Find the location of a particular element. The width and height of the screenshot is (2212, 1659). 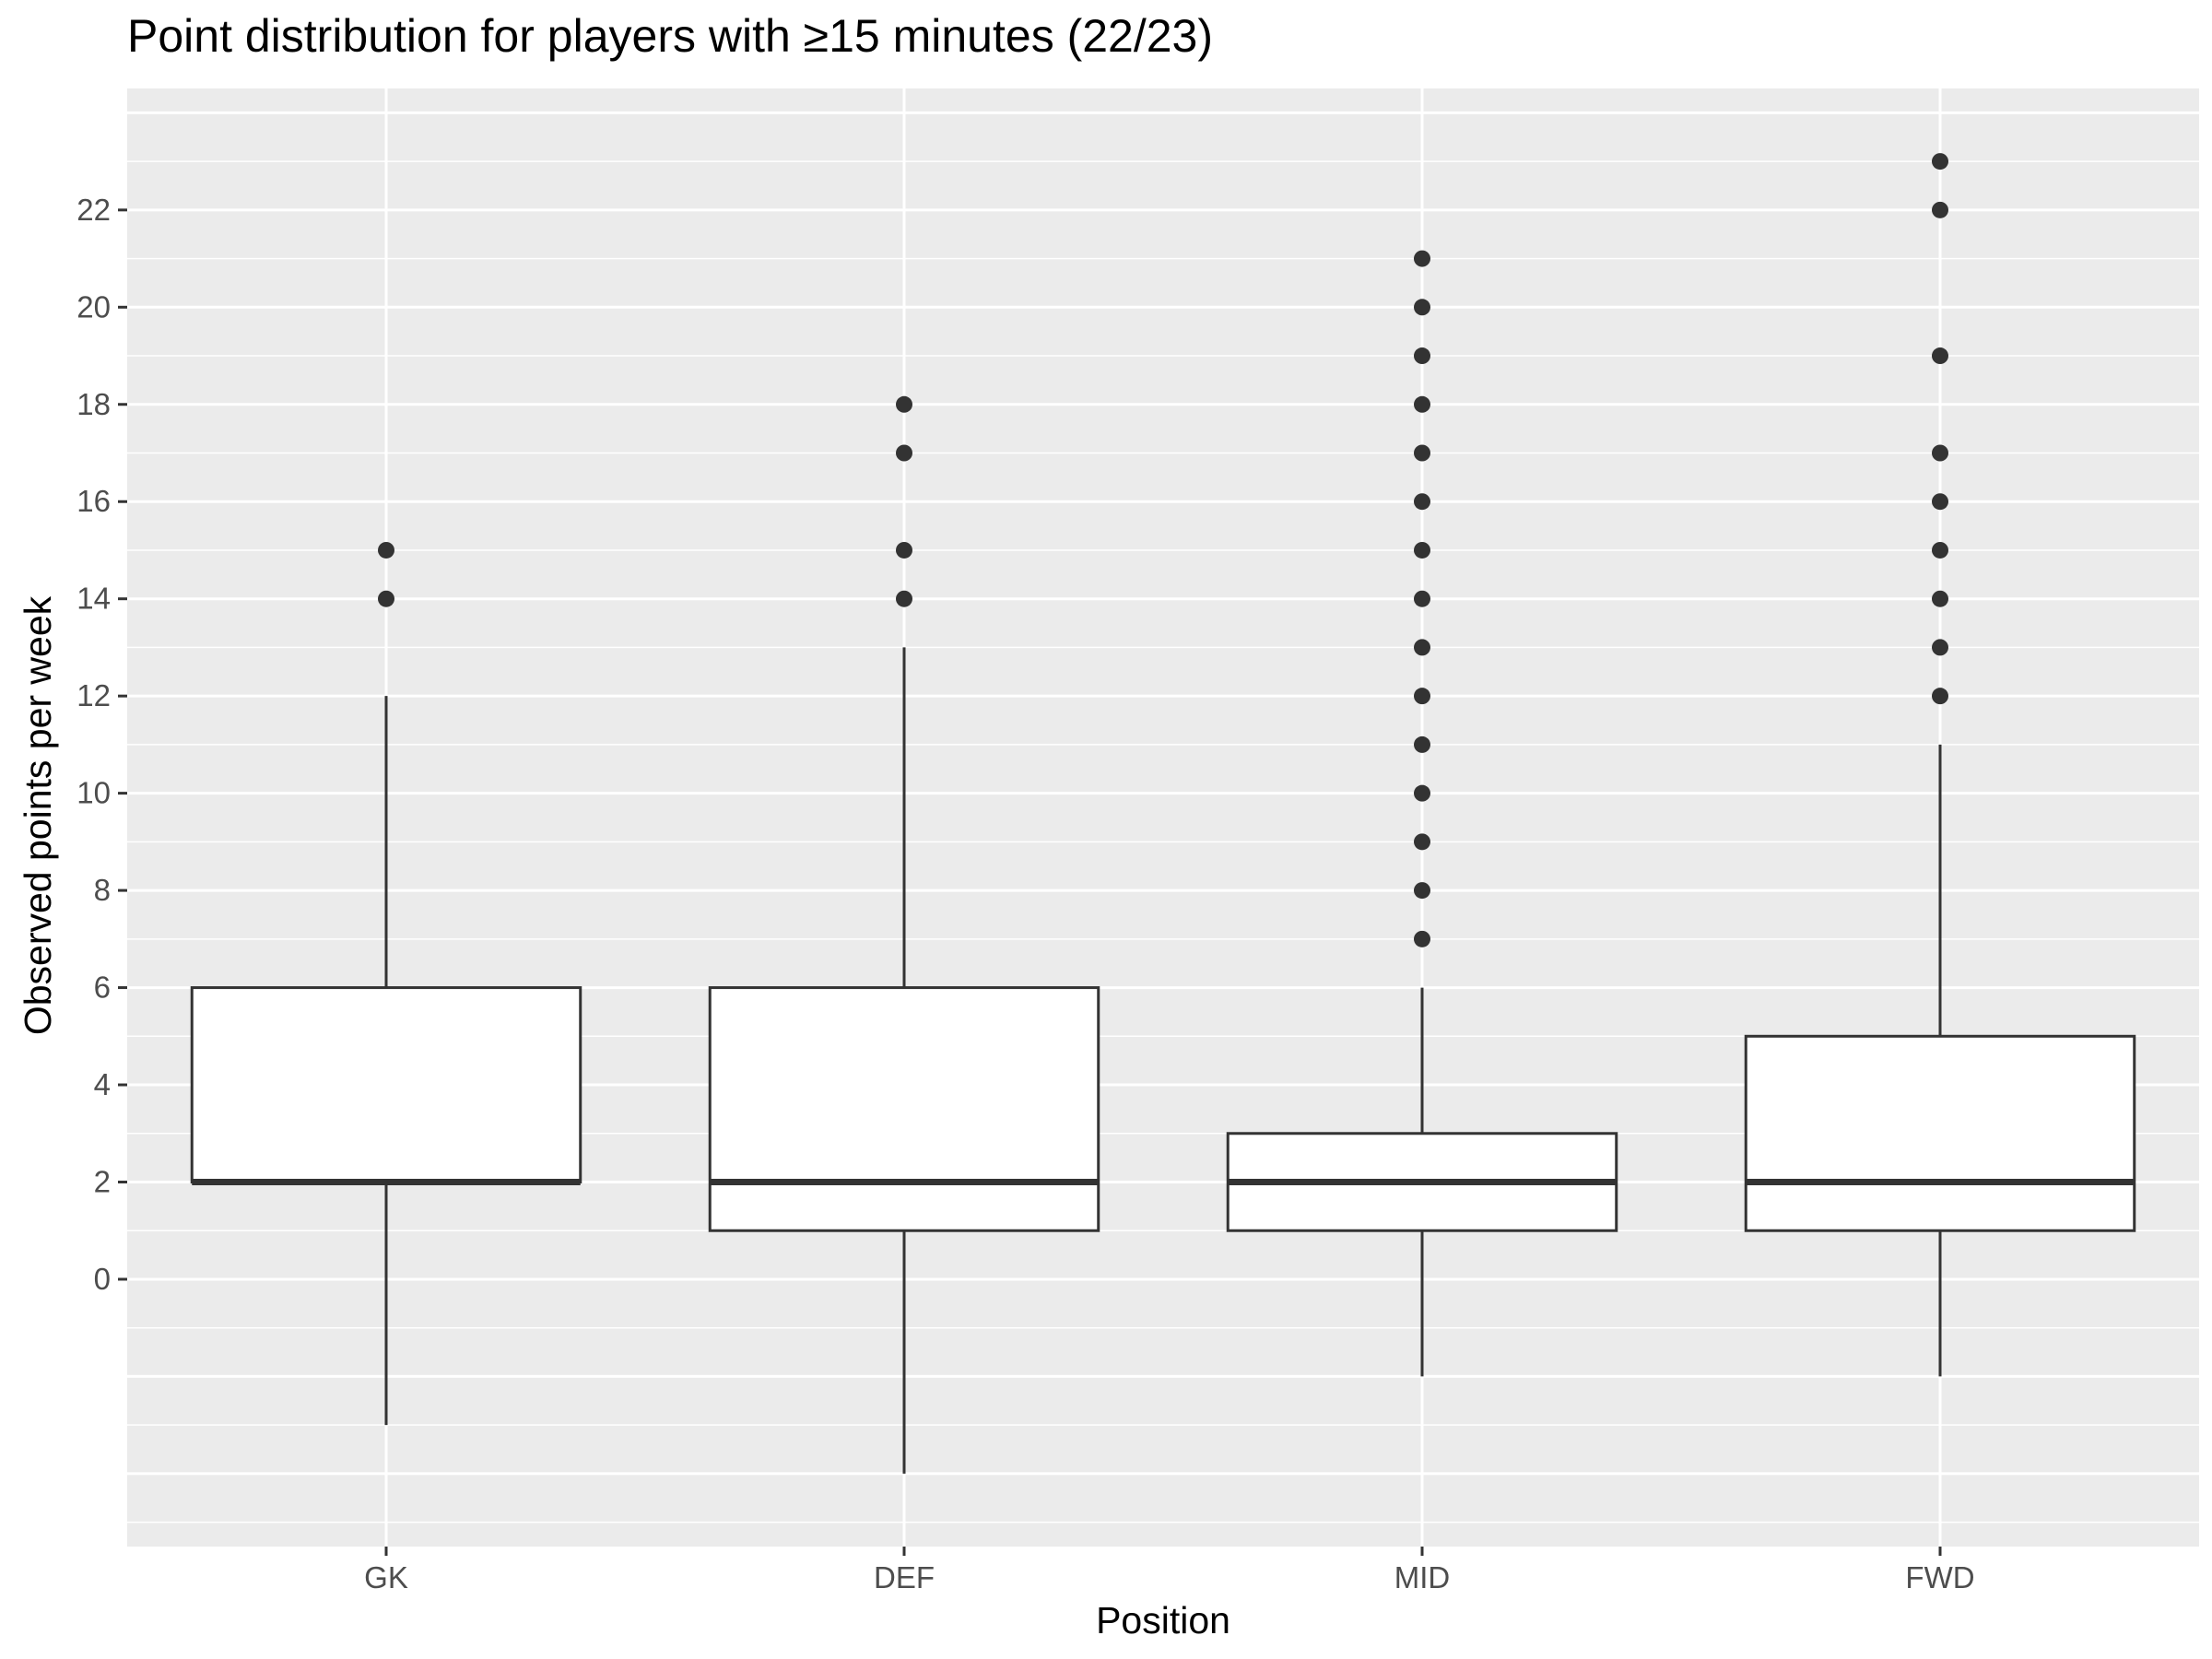

box-gk is located at coordinates (386, 983).